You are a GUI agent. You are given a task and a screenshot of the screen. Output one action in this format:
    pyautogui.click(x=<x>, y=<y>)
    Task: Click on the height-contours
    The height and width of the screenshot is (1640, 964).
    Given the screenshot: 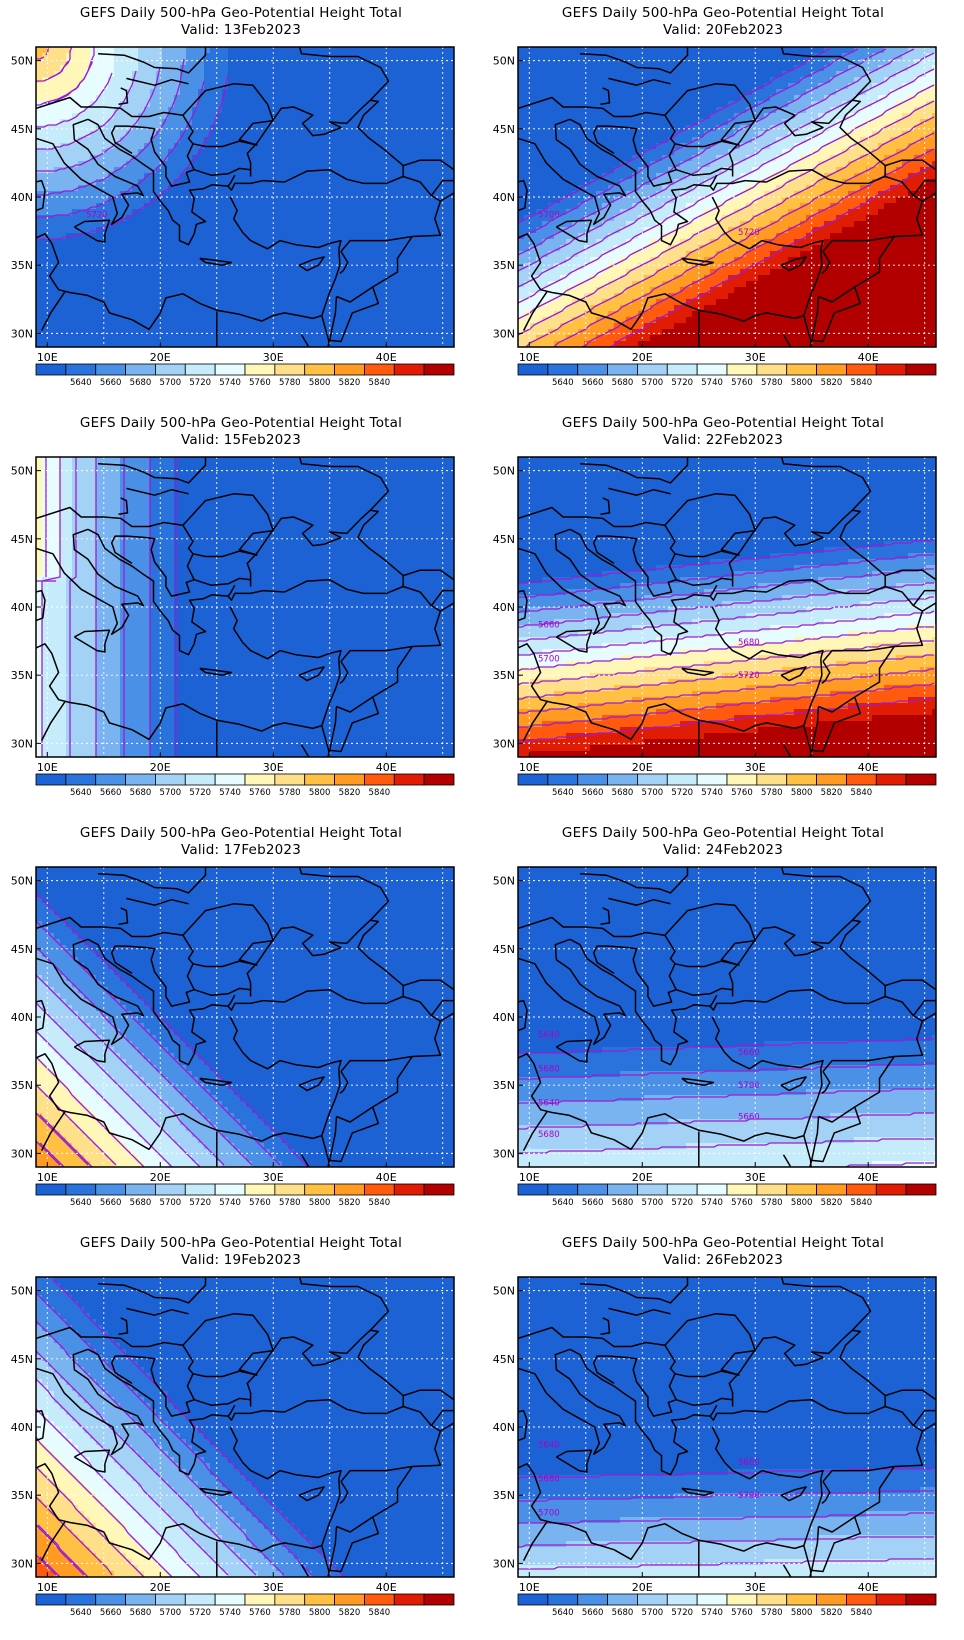 What is the action you would take?
    pyautogui.click(x=726, y=1518)
    